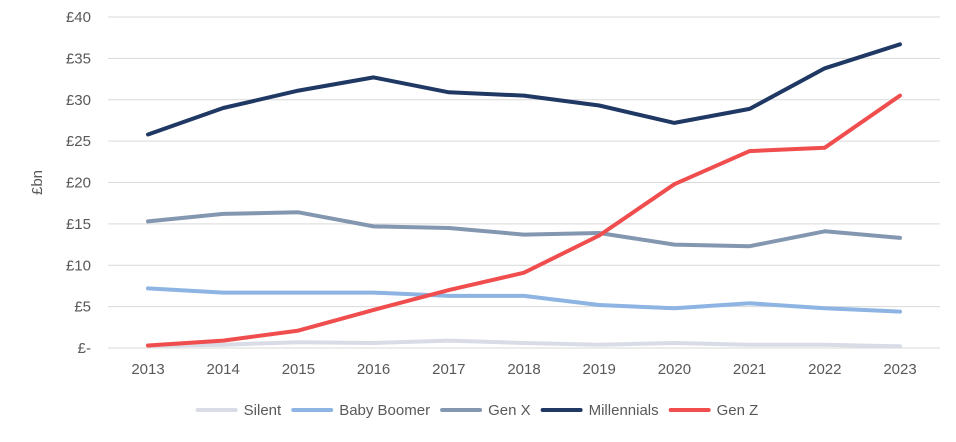 This screenshot has height=442, width=956. I want to click on x-tick-label: 2019, so click(599, 369).